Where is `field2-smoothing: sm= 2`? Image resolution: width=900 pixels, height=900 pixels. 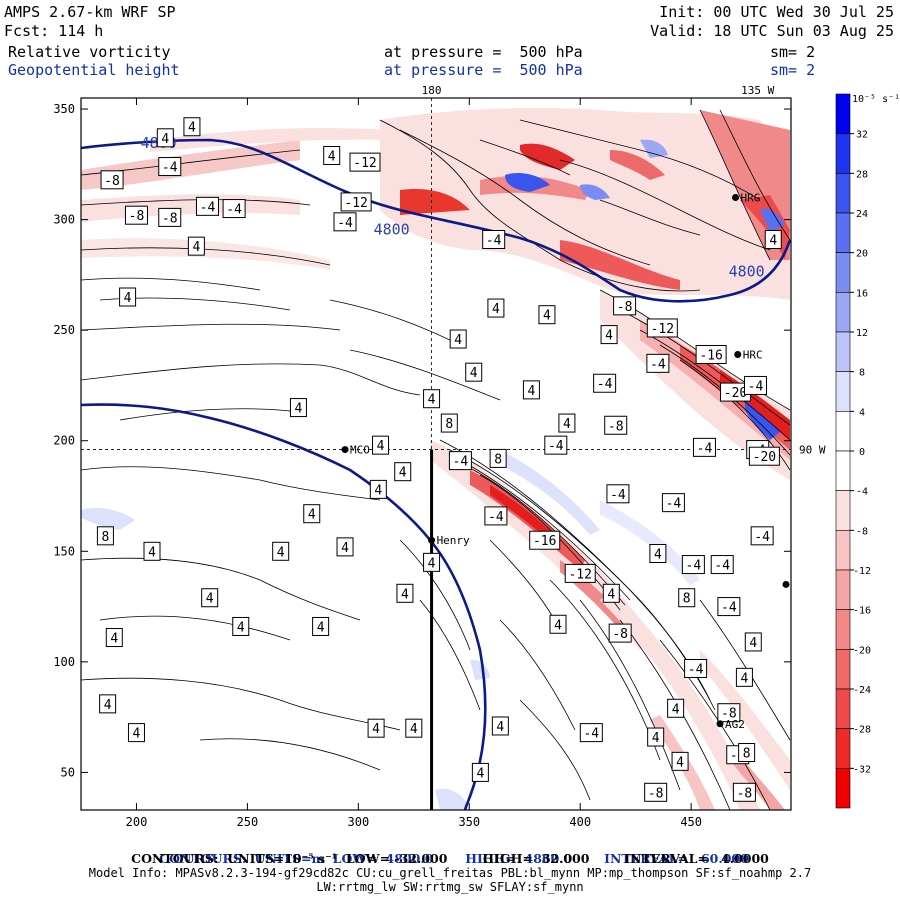 field2-smoothing: sm= 2 is located at coordinates (793, 70).